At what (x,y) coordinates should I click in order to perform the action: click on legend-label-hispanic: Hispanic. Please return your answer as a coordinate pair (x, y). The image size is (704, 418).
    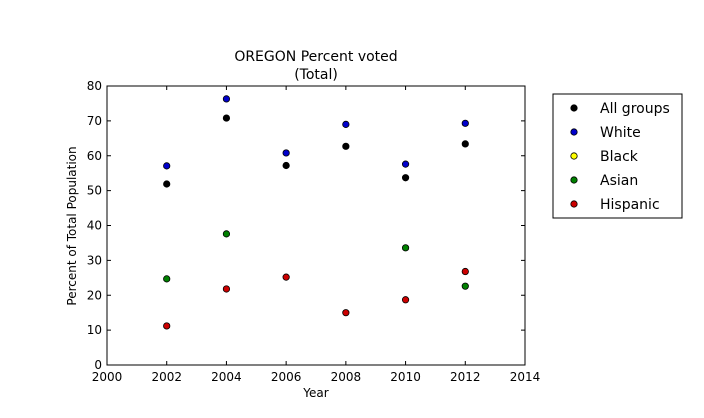
    Looking at the image, I should click on (630, 205).